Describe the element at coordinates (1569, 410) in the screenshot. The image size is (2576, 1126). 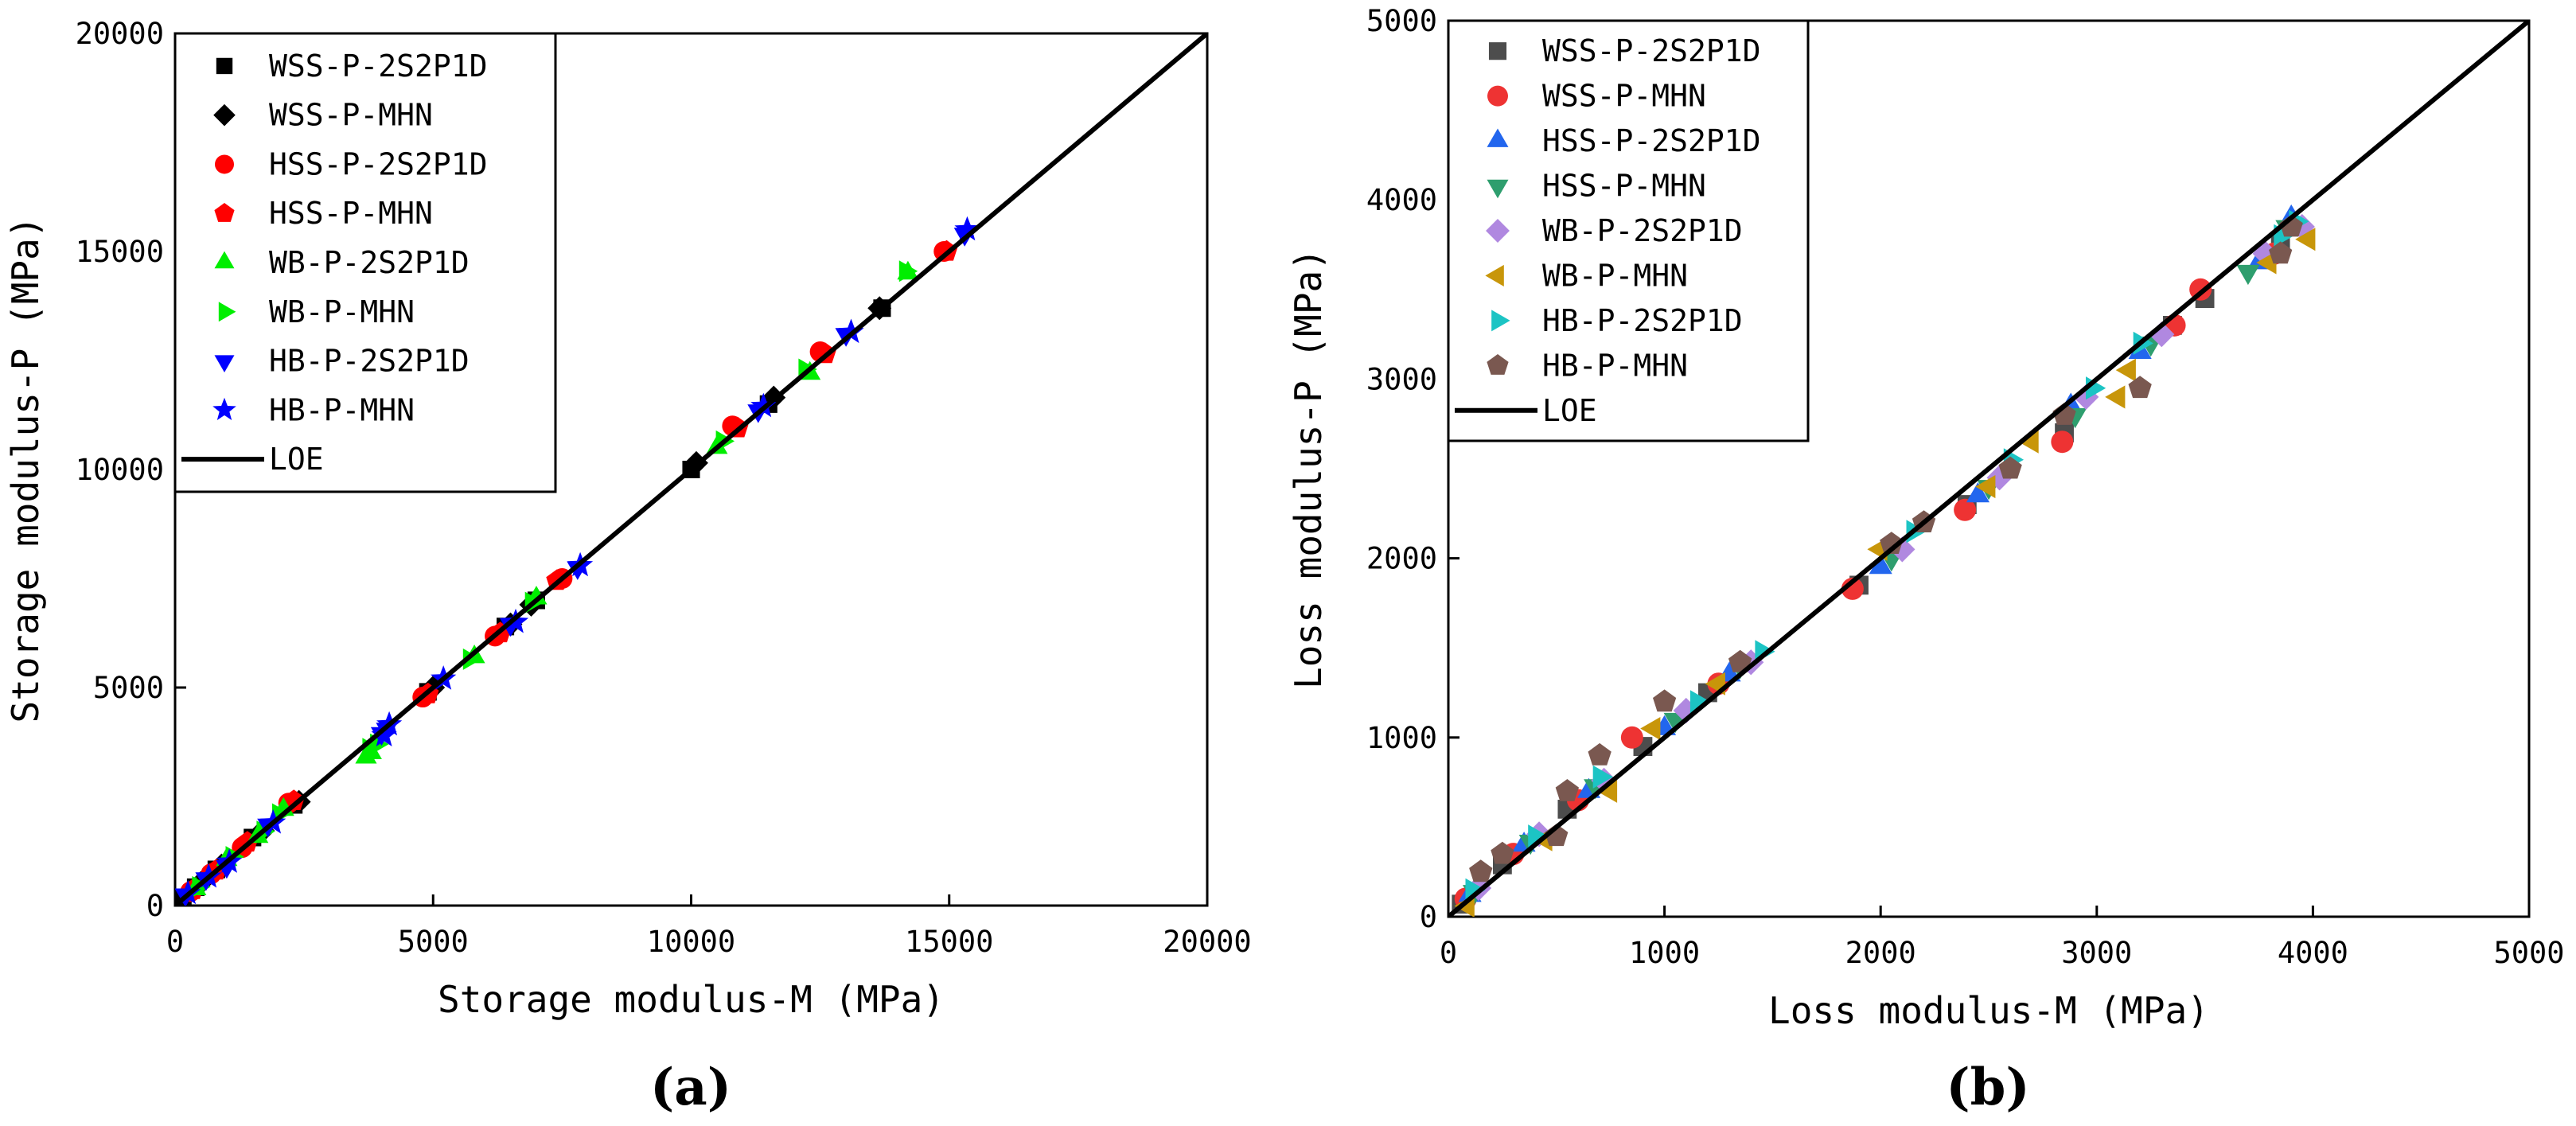
I see `legend-label: LOE` at that location.